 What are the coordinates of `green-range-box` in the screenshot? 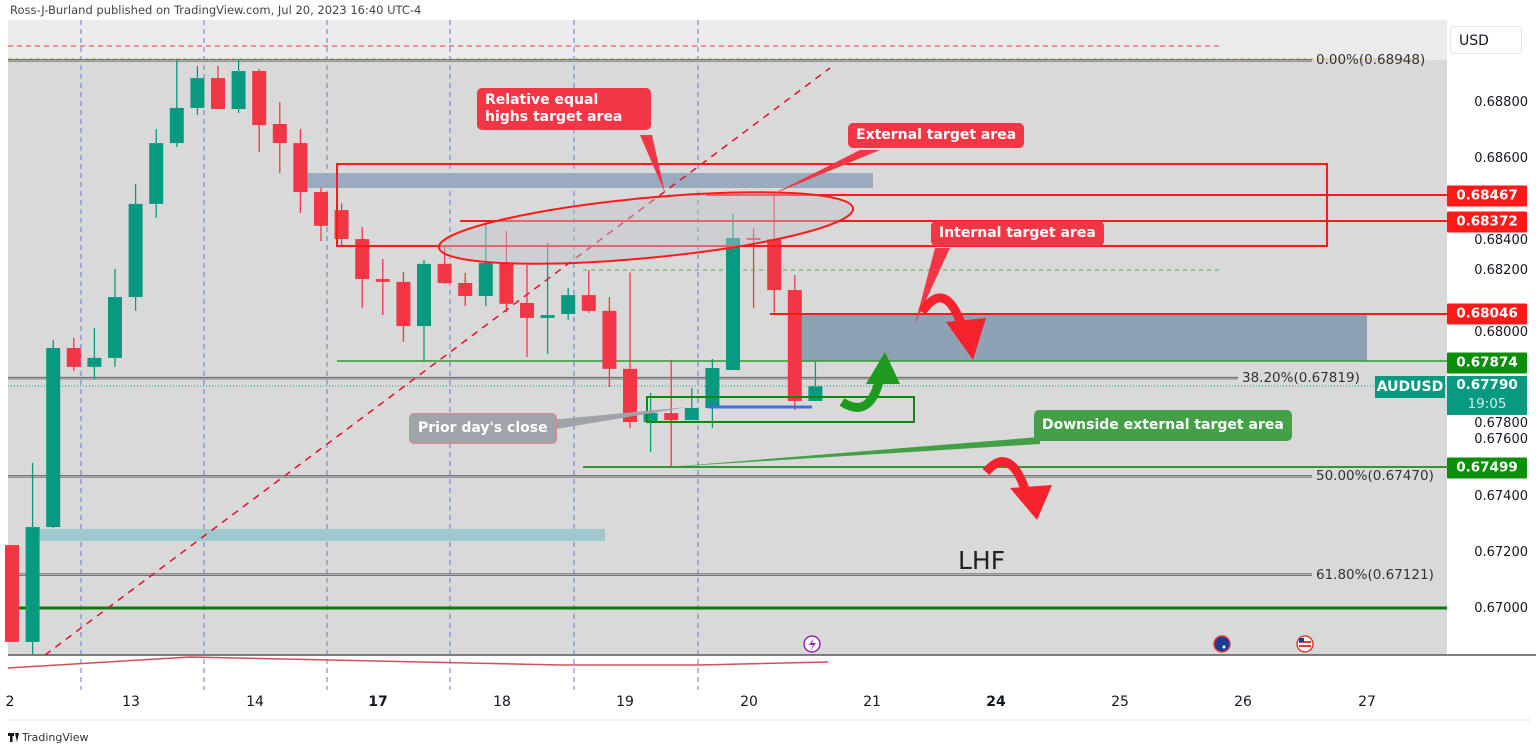 It's located at (780, 409).